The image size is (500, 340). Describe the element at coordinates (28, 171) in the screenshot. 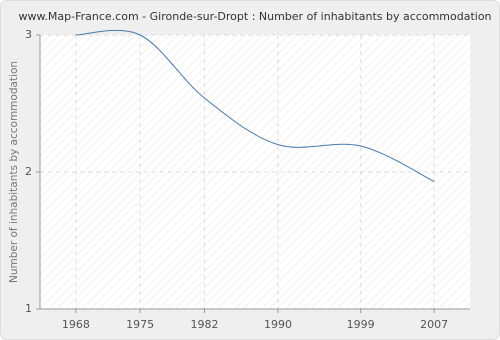

I see `y-tick-label: 2` at that location.